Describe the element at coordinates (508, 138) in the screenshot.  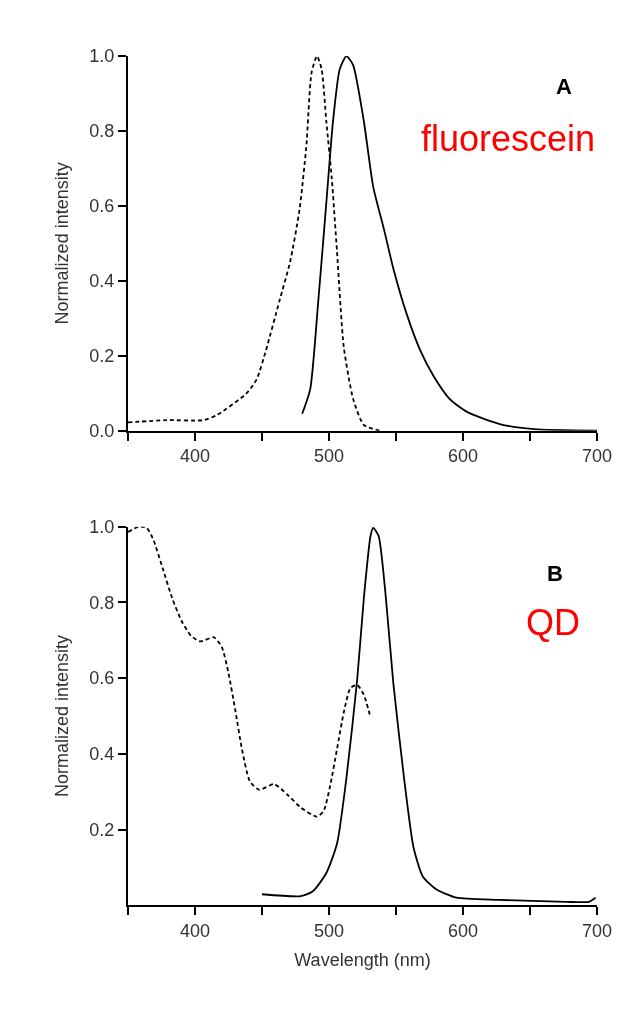
I see `annotation: fluorescein` at that location.